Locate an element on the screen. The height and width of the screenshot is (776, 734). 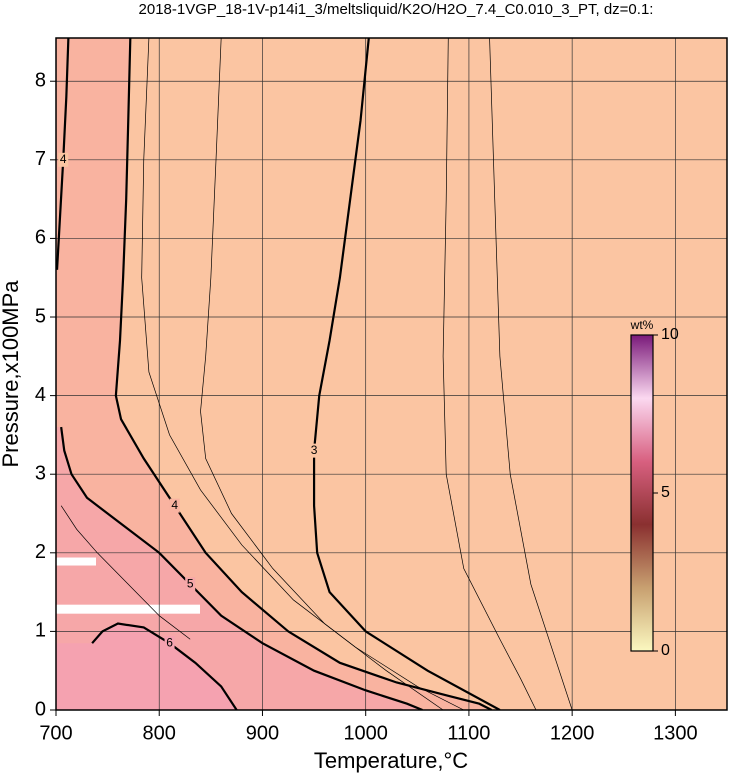
y-tick-label: 5 is located at coordinates (40, 316).